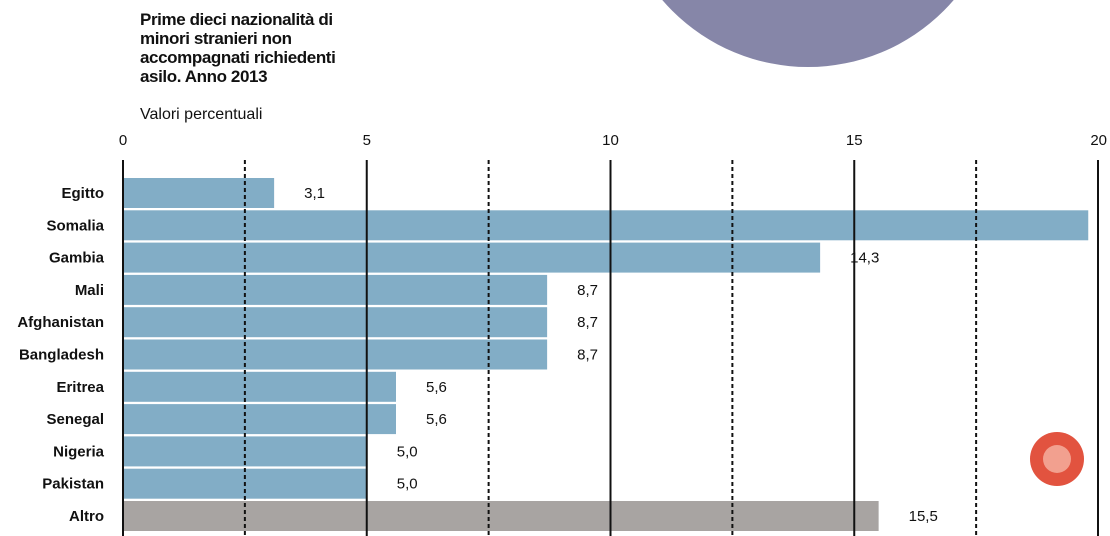  Describe the element at coordinates (864, 258) in the screenshot. I see `value-label: 14,3` at that location.